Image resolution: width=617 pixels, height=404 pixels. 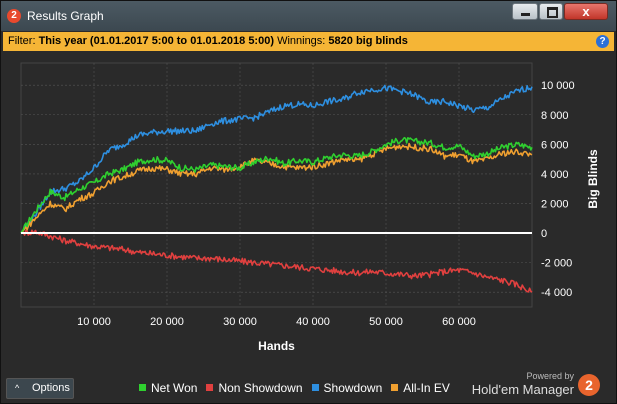 What do you see at coordinates (174, 388) in the screenshot?
I see `legend-label: Net Won` at bounding box center [174, 388].